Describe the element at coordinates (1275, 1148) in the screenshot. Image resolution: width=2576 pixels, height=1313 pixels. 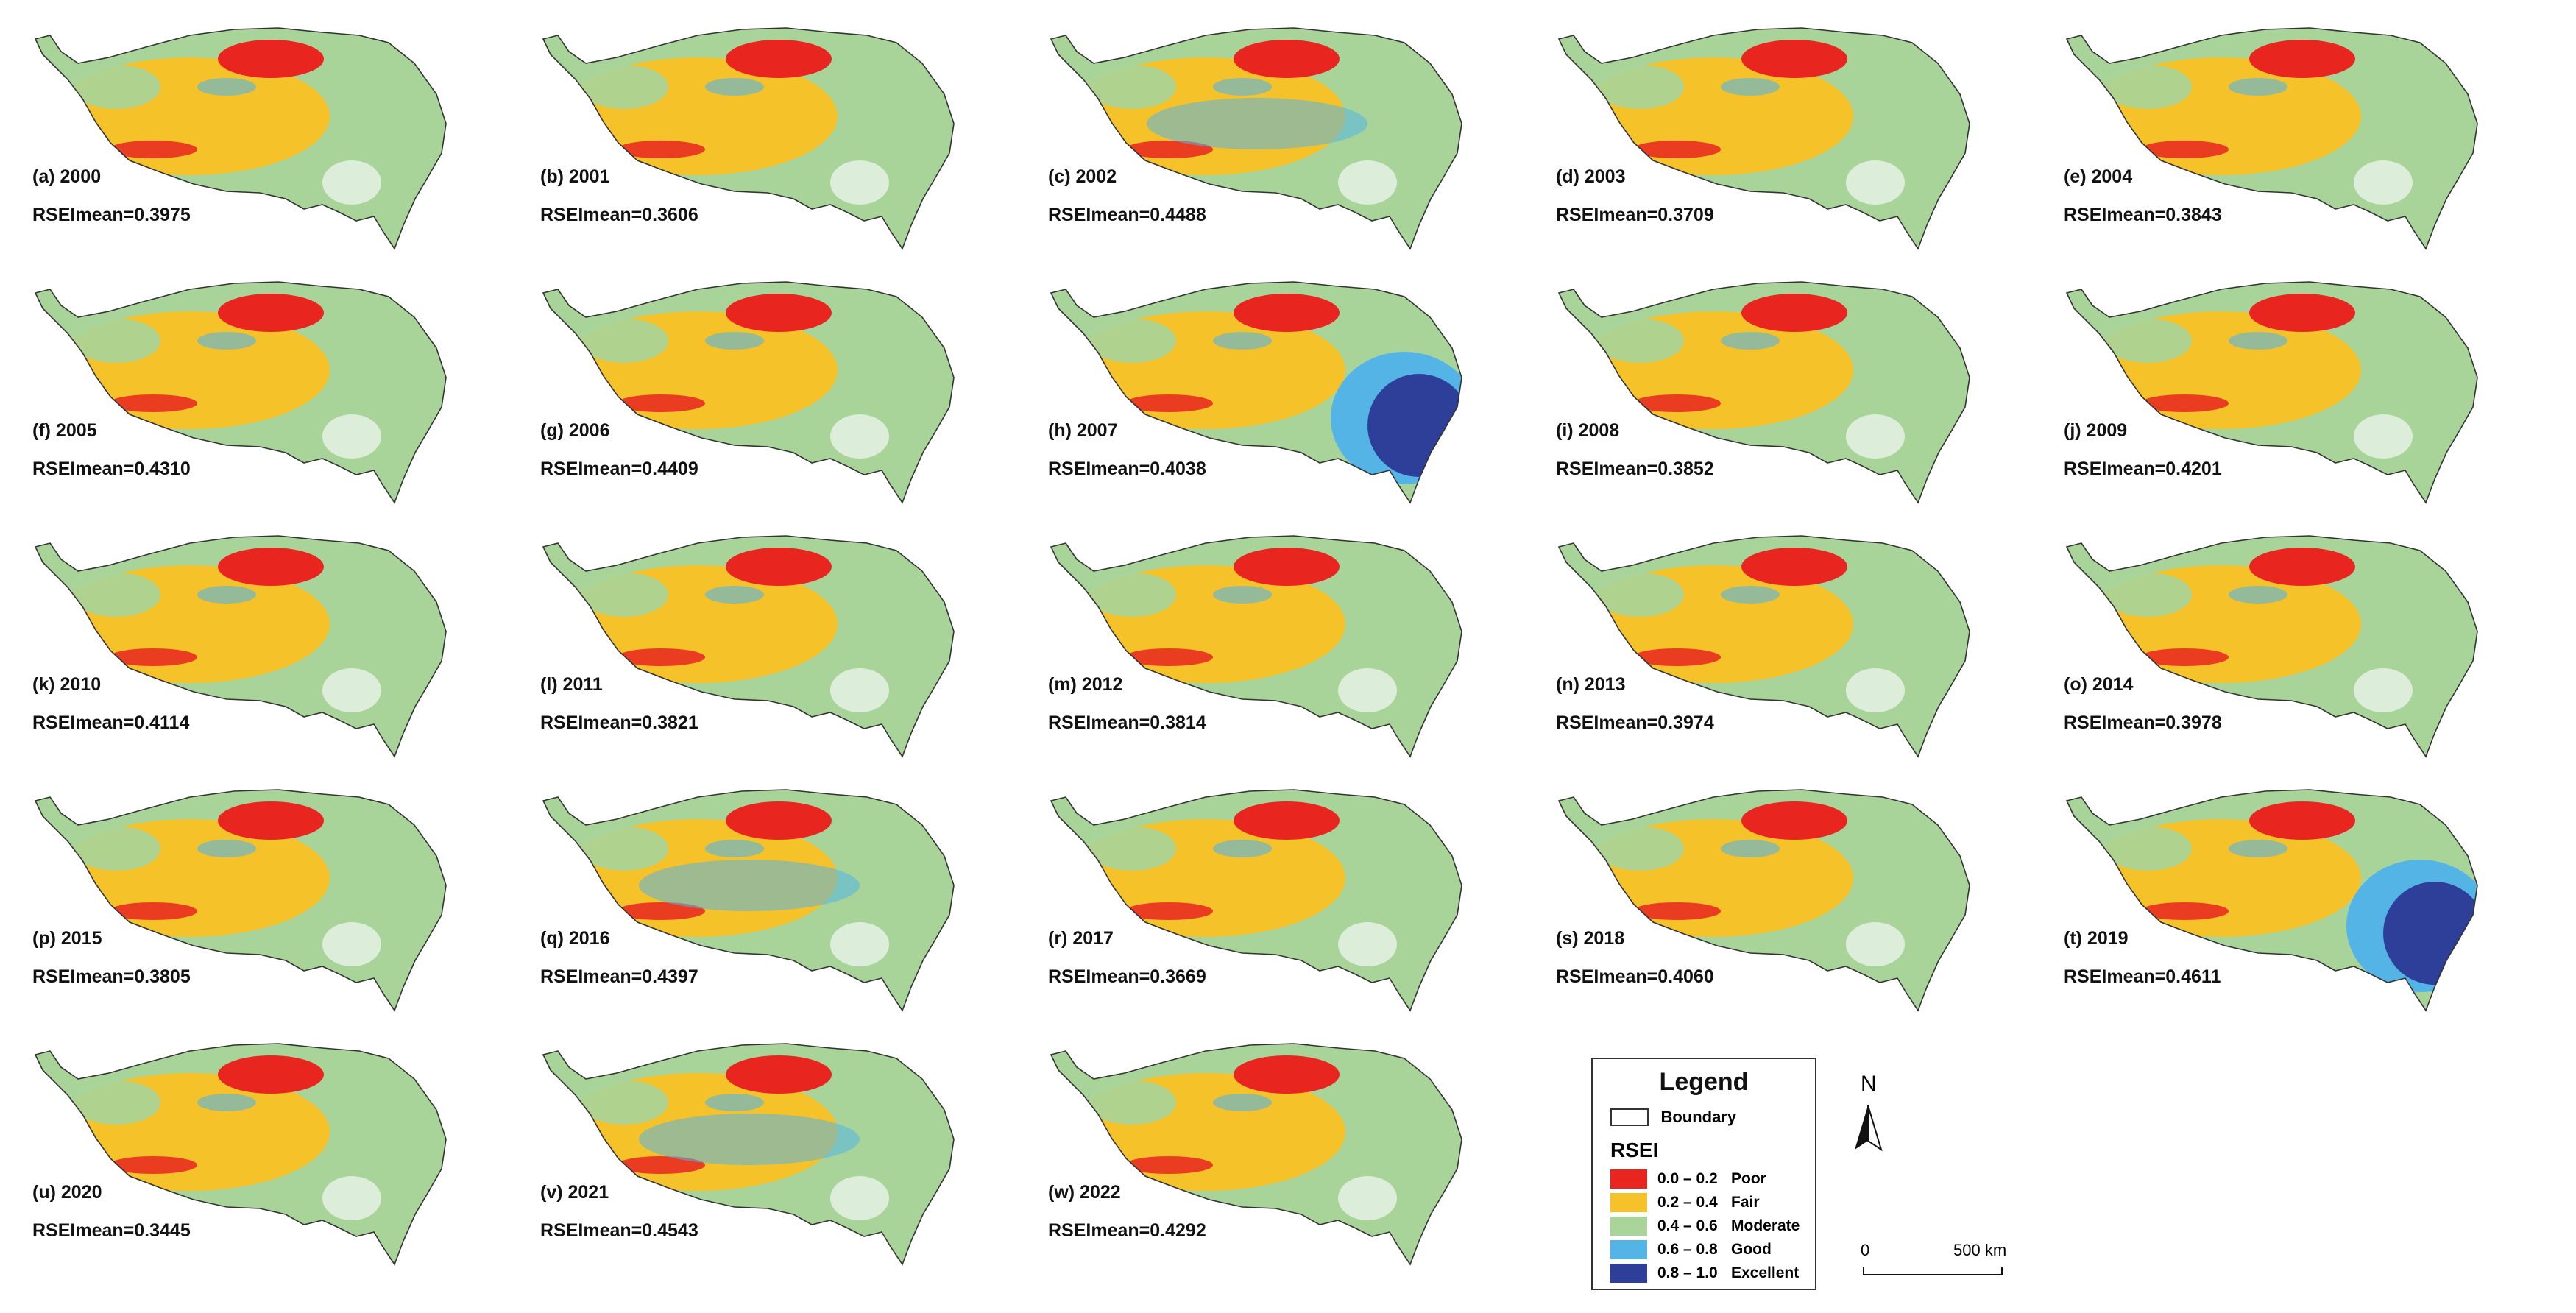
I see `map-panel: (w) 2022 RSEImean=0.4292` at that location.